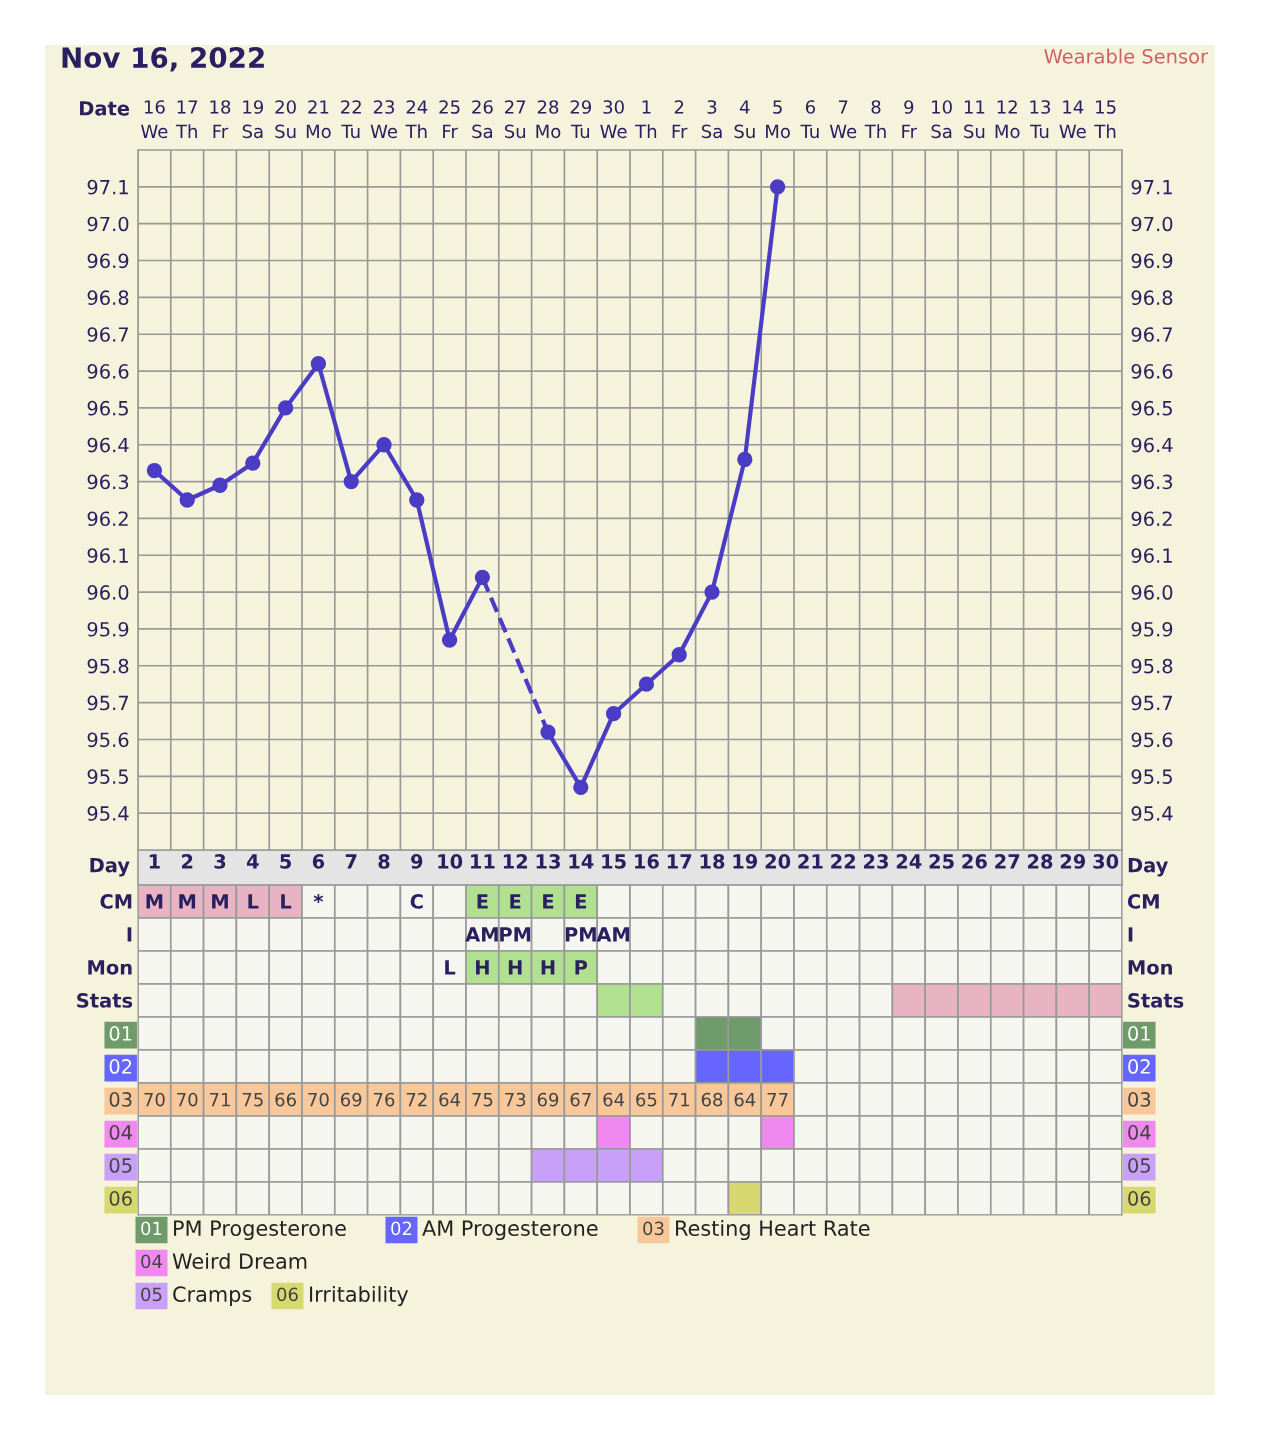 The image size is (1284, 1435). What do you see at coordinates (108, 298) in the screenshot?
I see `y-tick-label: 96.8` at bounding box center [108, 298].